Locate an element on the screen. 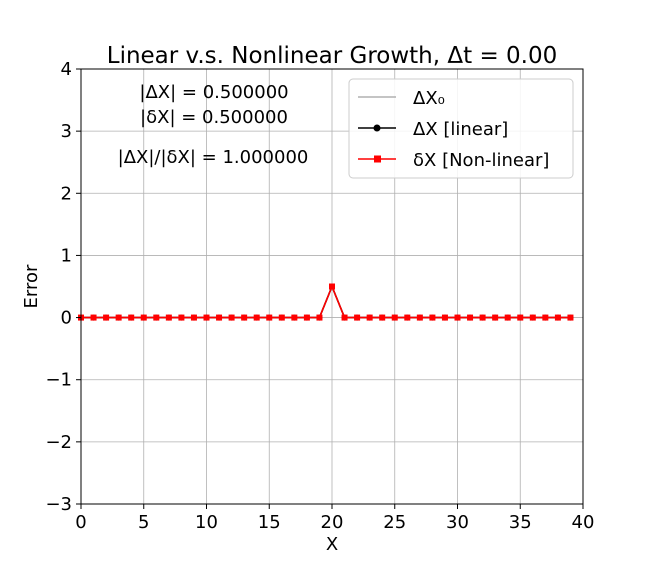 The width and height of the screenshot is (648, 576). legend-label: ΔX₀ is located at coordinates (429, 98).